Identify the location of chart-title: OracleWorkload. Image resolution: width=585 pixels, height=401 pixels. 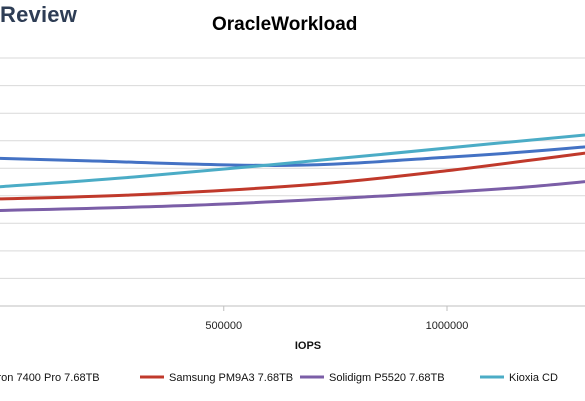
(285, 24).